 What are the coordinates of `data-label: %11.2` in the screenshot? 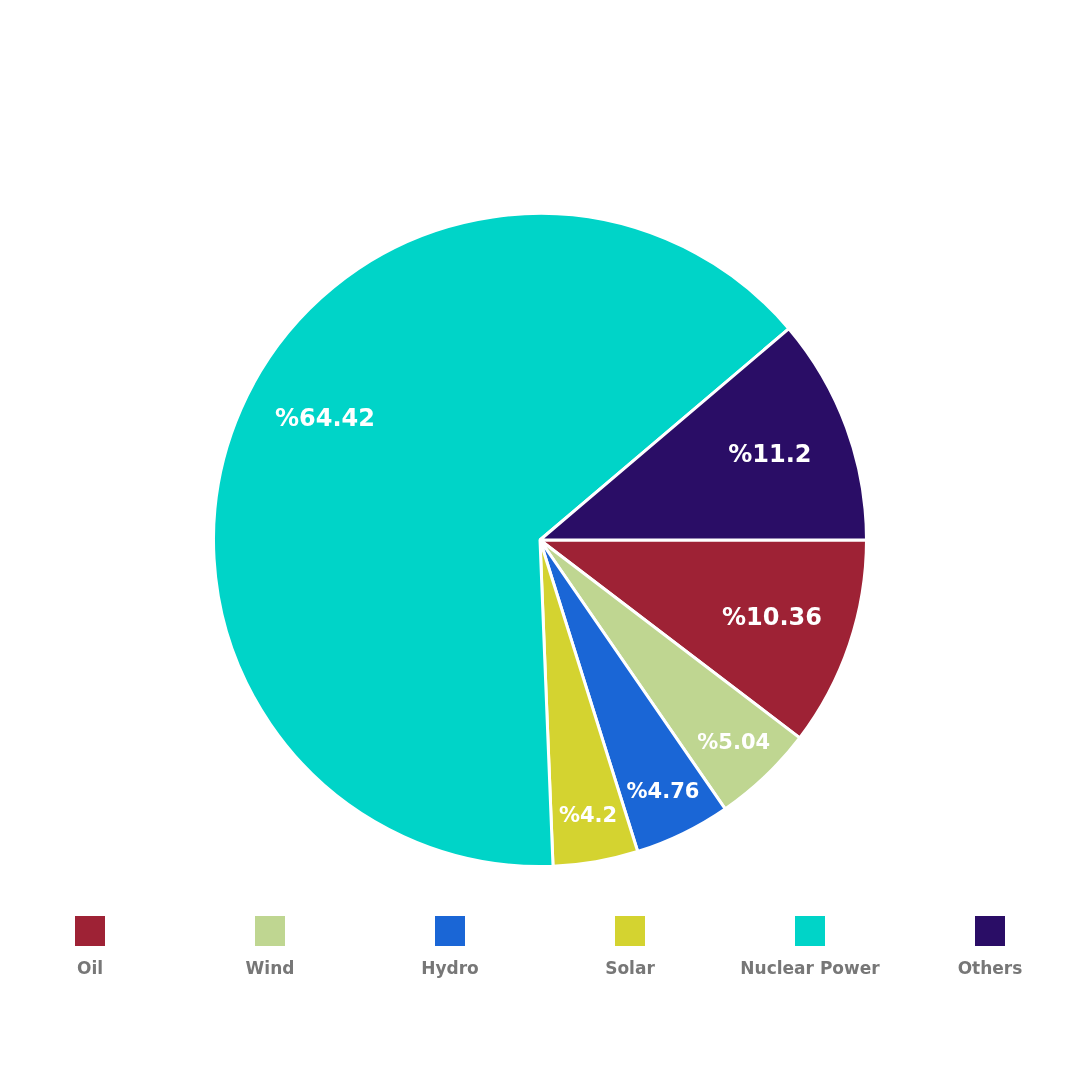 It's located at (770, 453).